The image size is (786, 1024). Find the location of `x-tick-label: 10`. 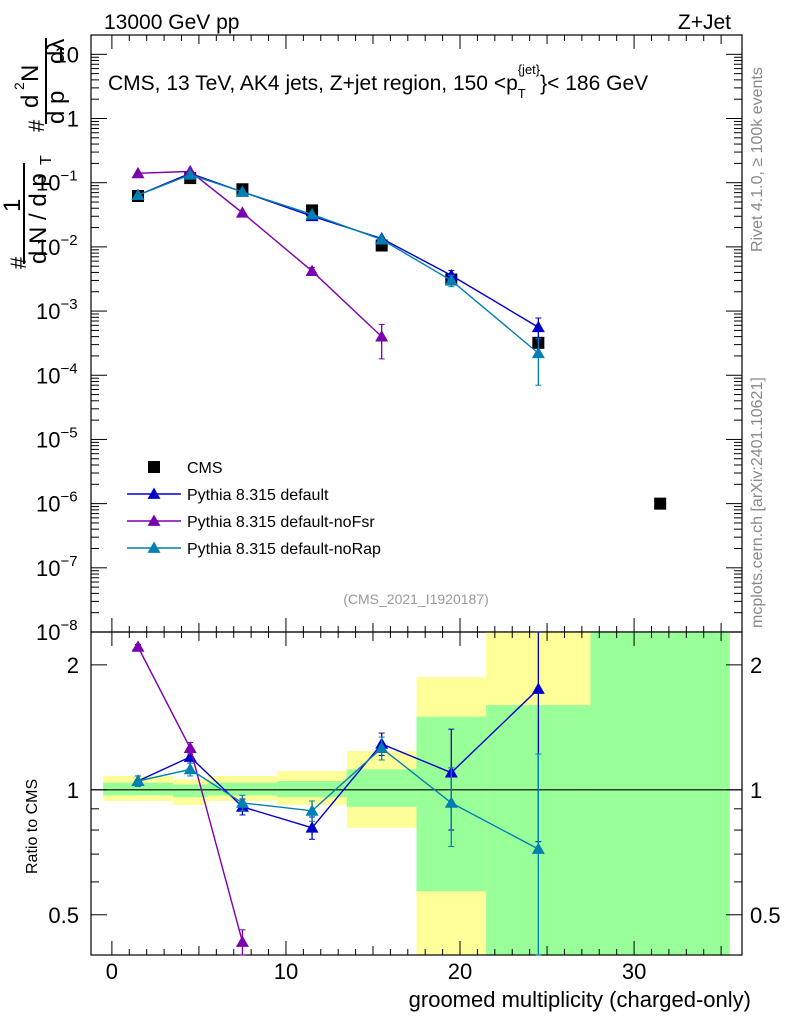

x-tick-label: 10 is located at coordinates (286, 971).